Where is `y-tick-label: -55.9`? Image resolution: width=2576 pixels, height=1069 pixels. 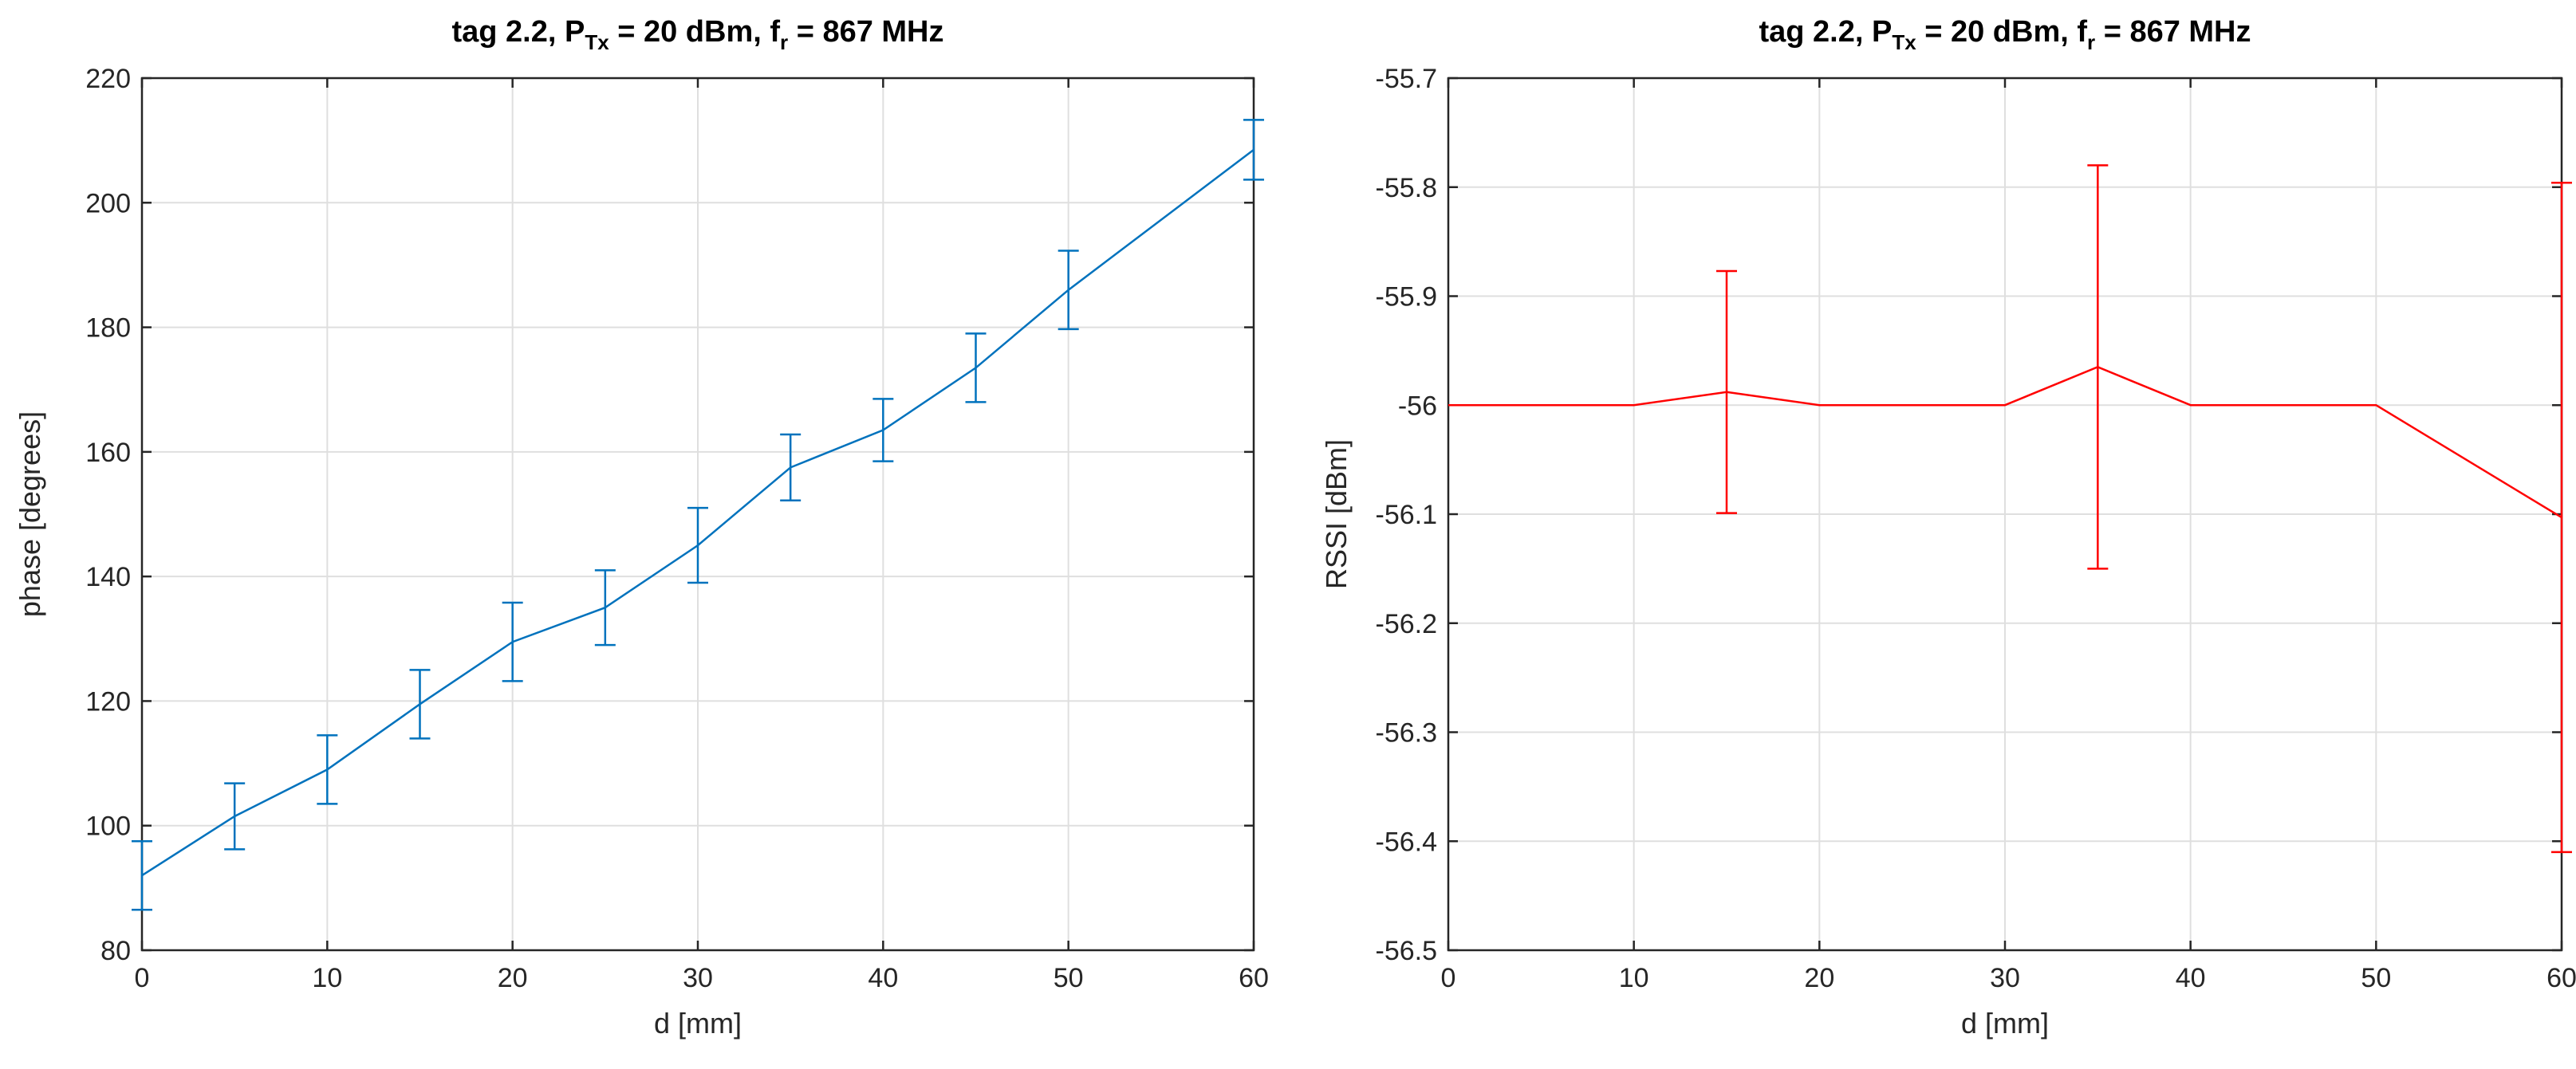
y-tick-label: -55.9 is located at coordinates (1407, 297).